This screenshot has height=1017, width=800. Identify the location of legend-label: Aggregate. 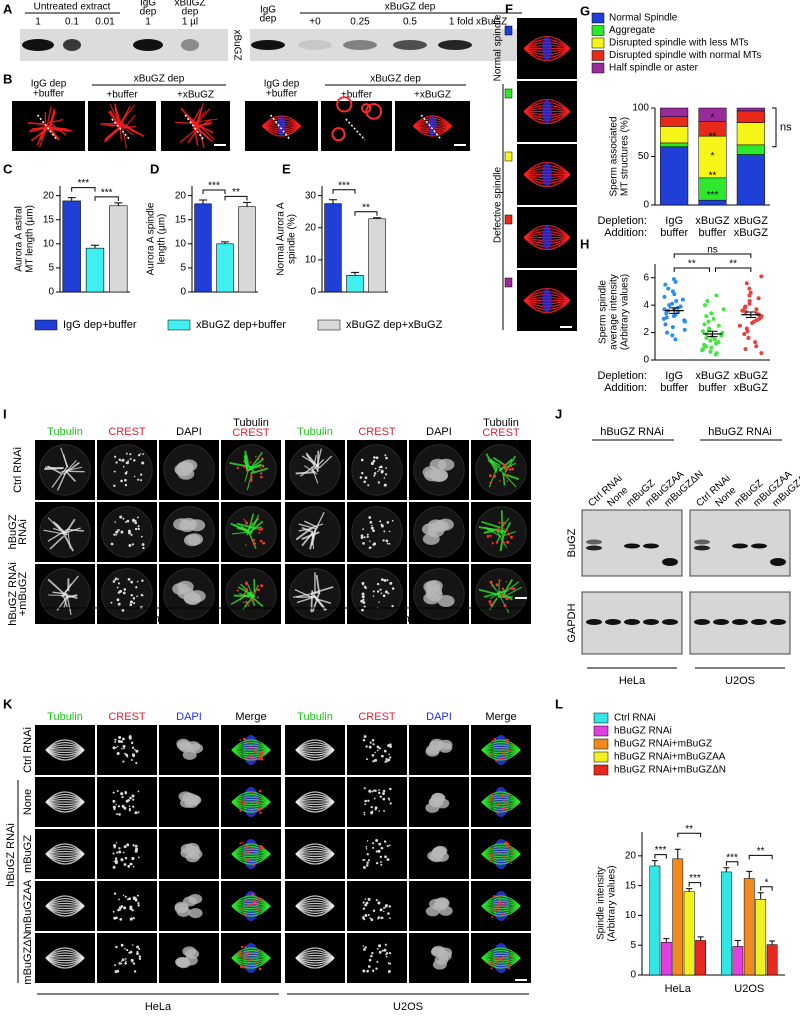
(632, 30).